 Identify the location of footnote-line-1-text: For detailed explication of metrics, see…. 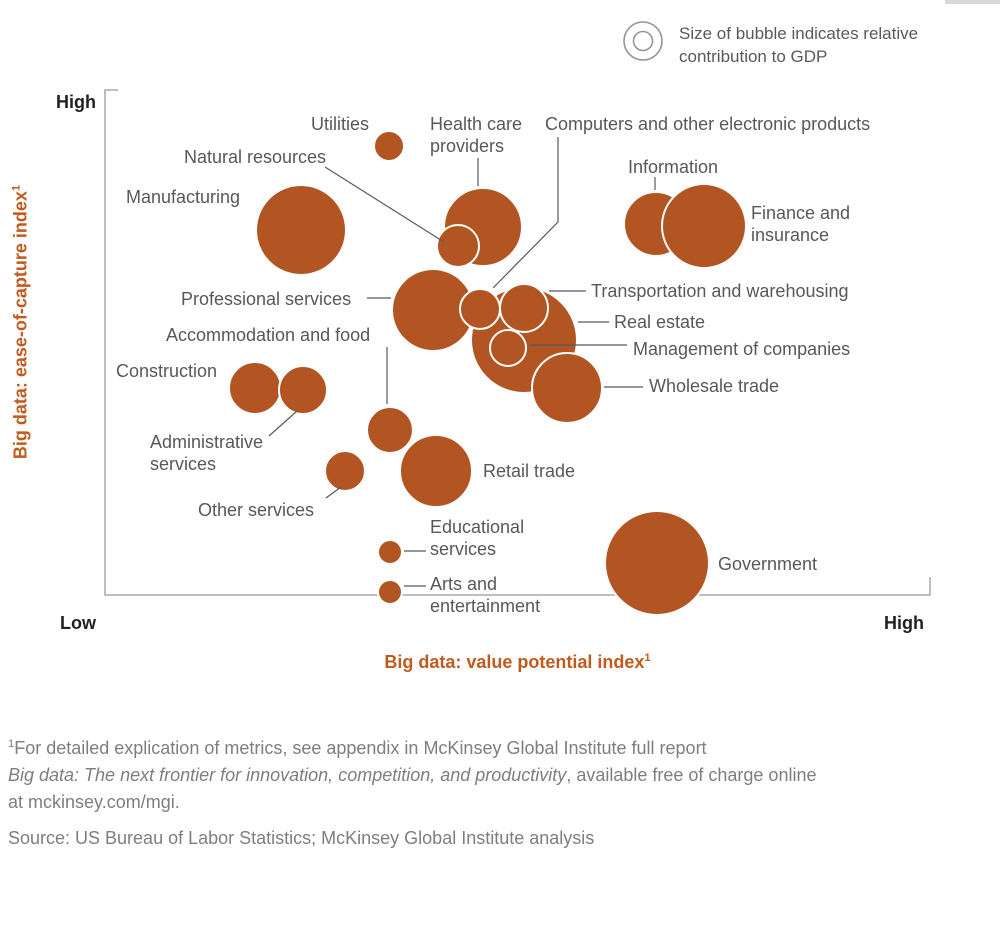
(360, 748).